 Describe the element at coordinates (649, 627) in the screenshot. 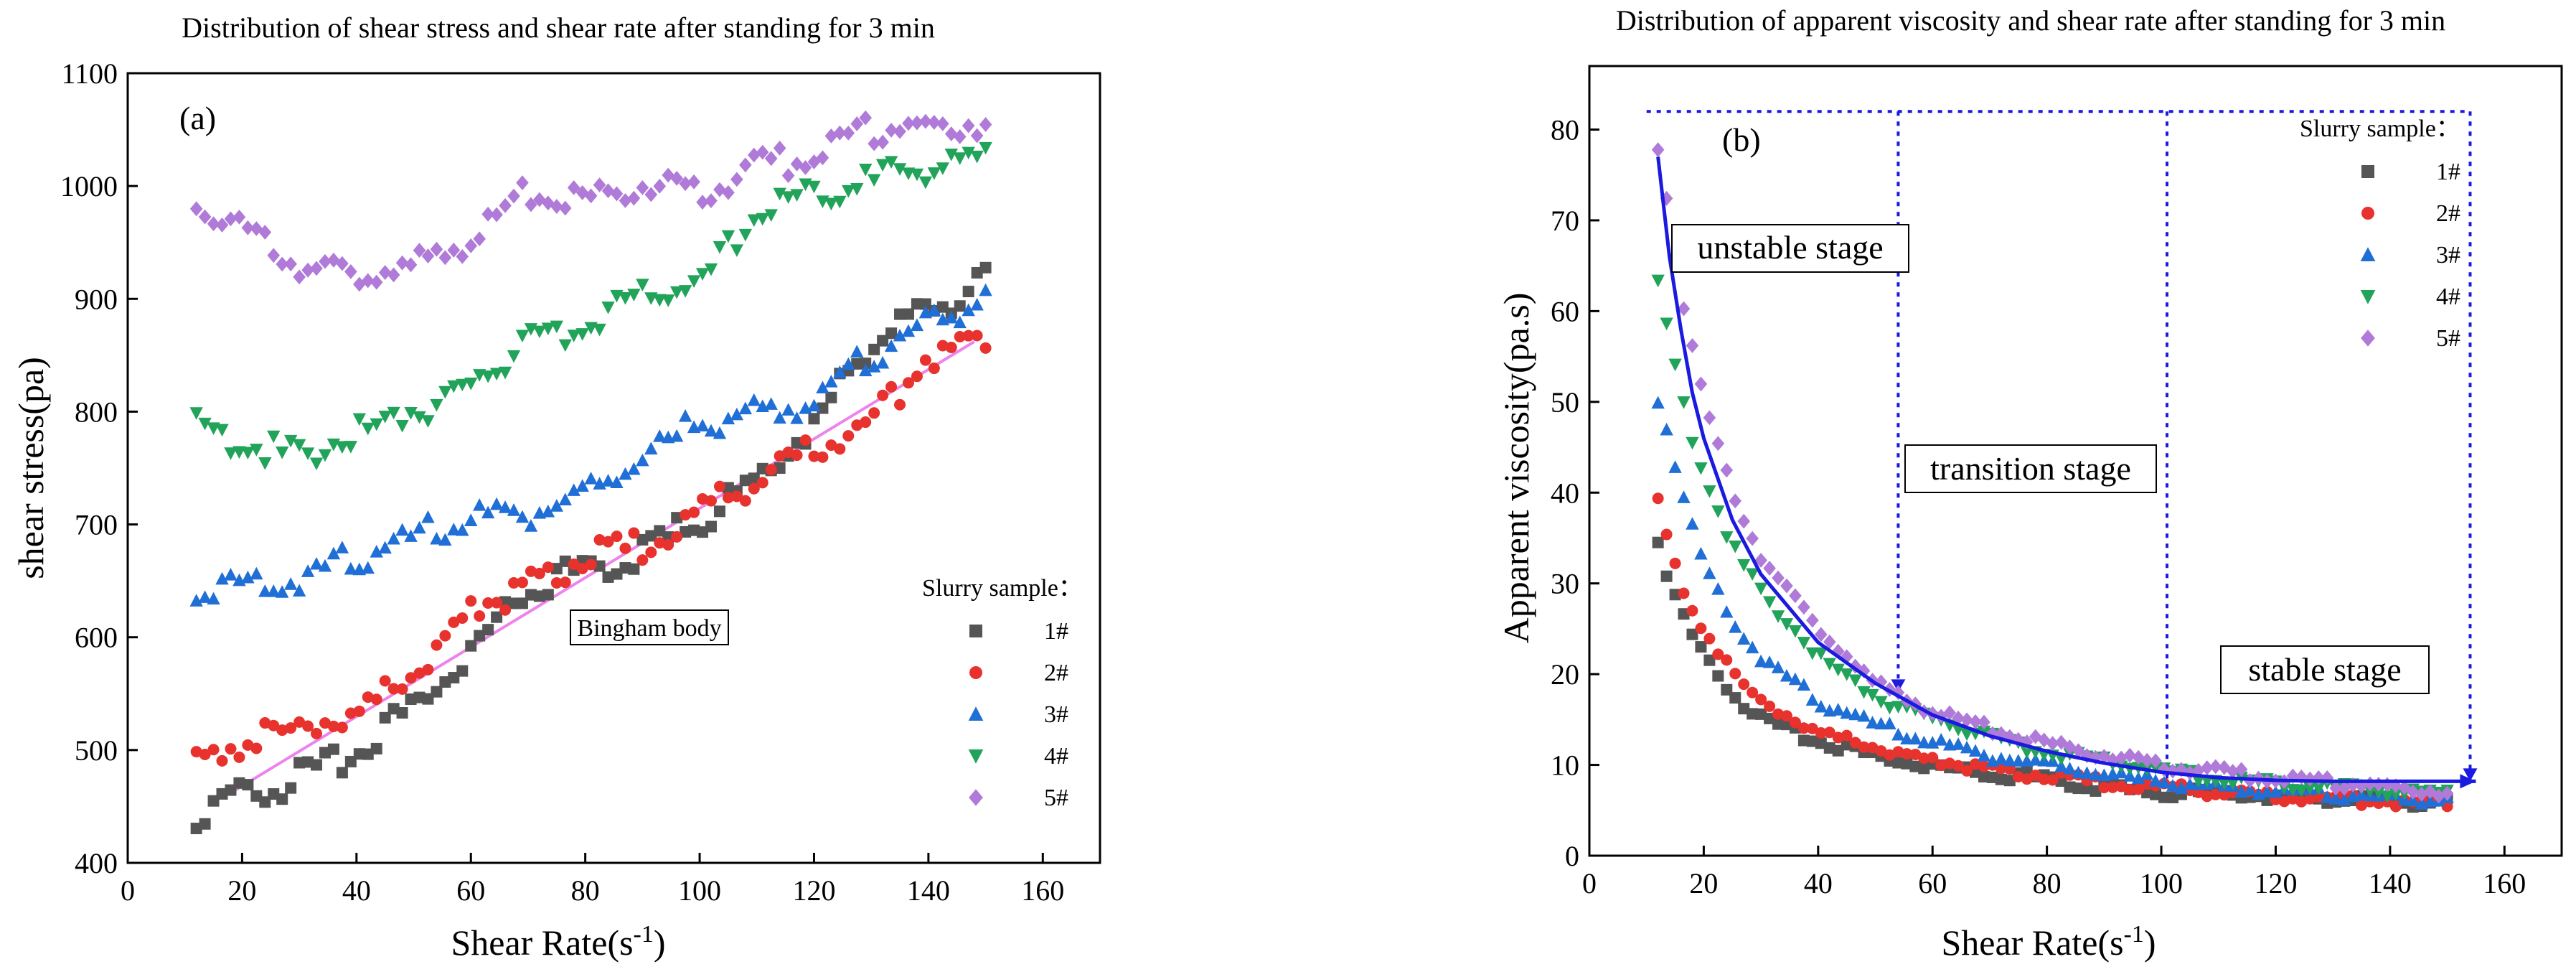

I see `bingham-annotation-box` at that location.